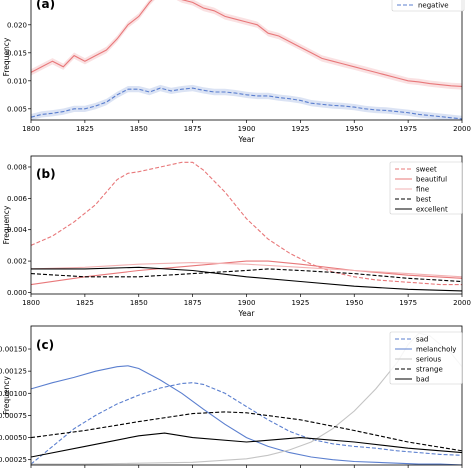 This screenshot has width=474, height=474. I want to click on y-tick-label: 0.015, so click(17, 53).